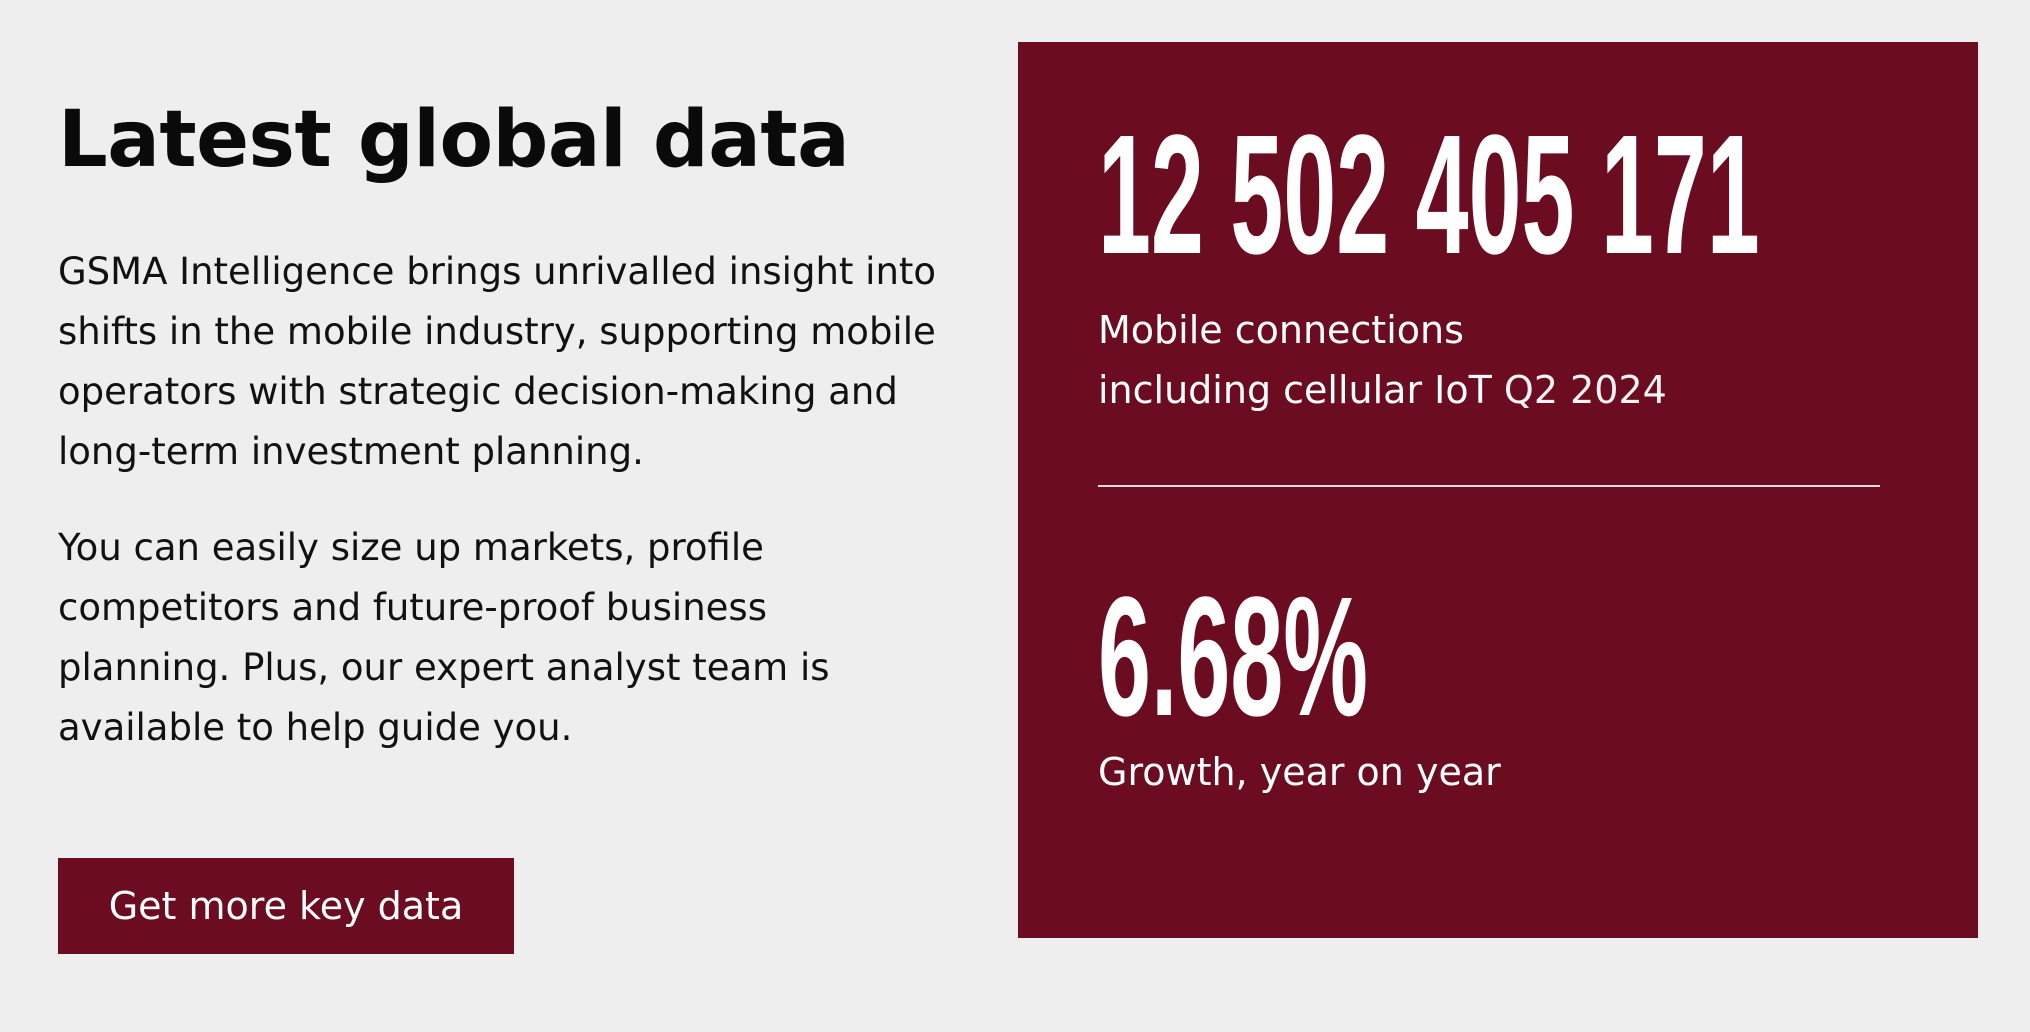 The width and height of the screenshot is (2030, 1032). I want to click on connections-count: 12 502 405 171, so click(1429, 195).